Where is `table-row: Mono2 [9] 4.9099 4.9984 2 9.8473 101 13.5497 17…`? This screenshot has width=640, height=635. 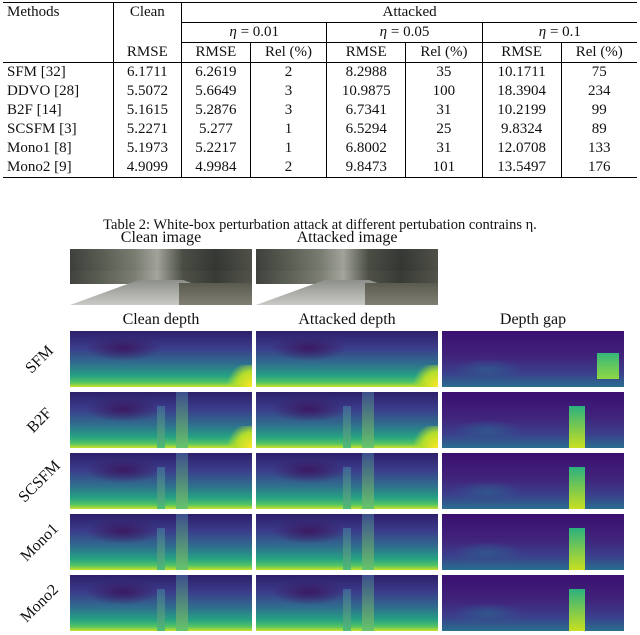
table-row: Mono2 [9] 4.9099 4.9984 2 9.8473 101 13.5497 17… is located at coordinates (320, 168).